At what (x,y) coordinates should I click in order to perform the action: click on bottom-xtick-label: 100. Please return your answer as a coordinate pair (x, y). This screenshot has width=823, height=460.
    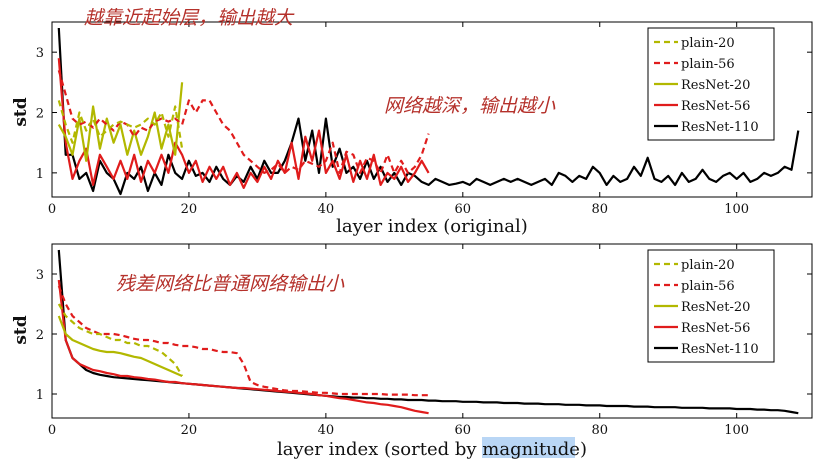
    Looking at the image, I should click on (736, 430).